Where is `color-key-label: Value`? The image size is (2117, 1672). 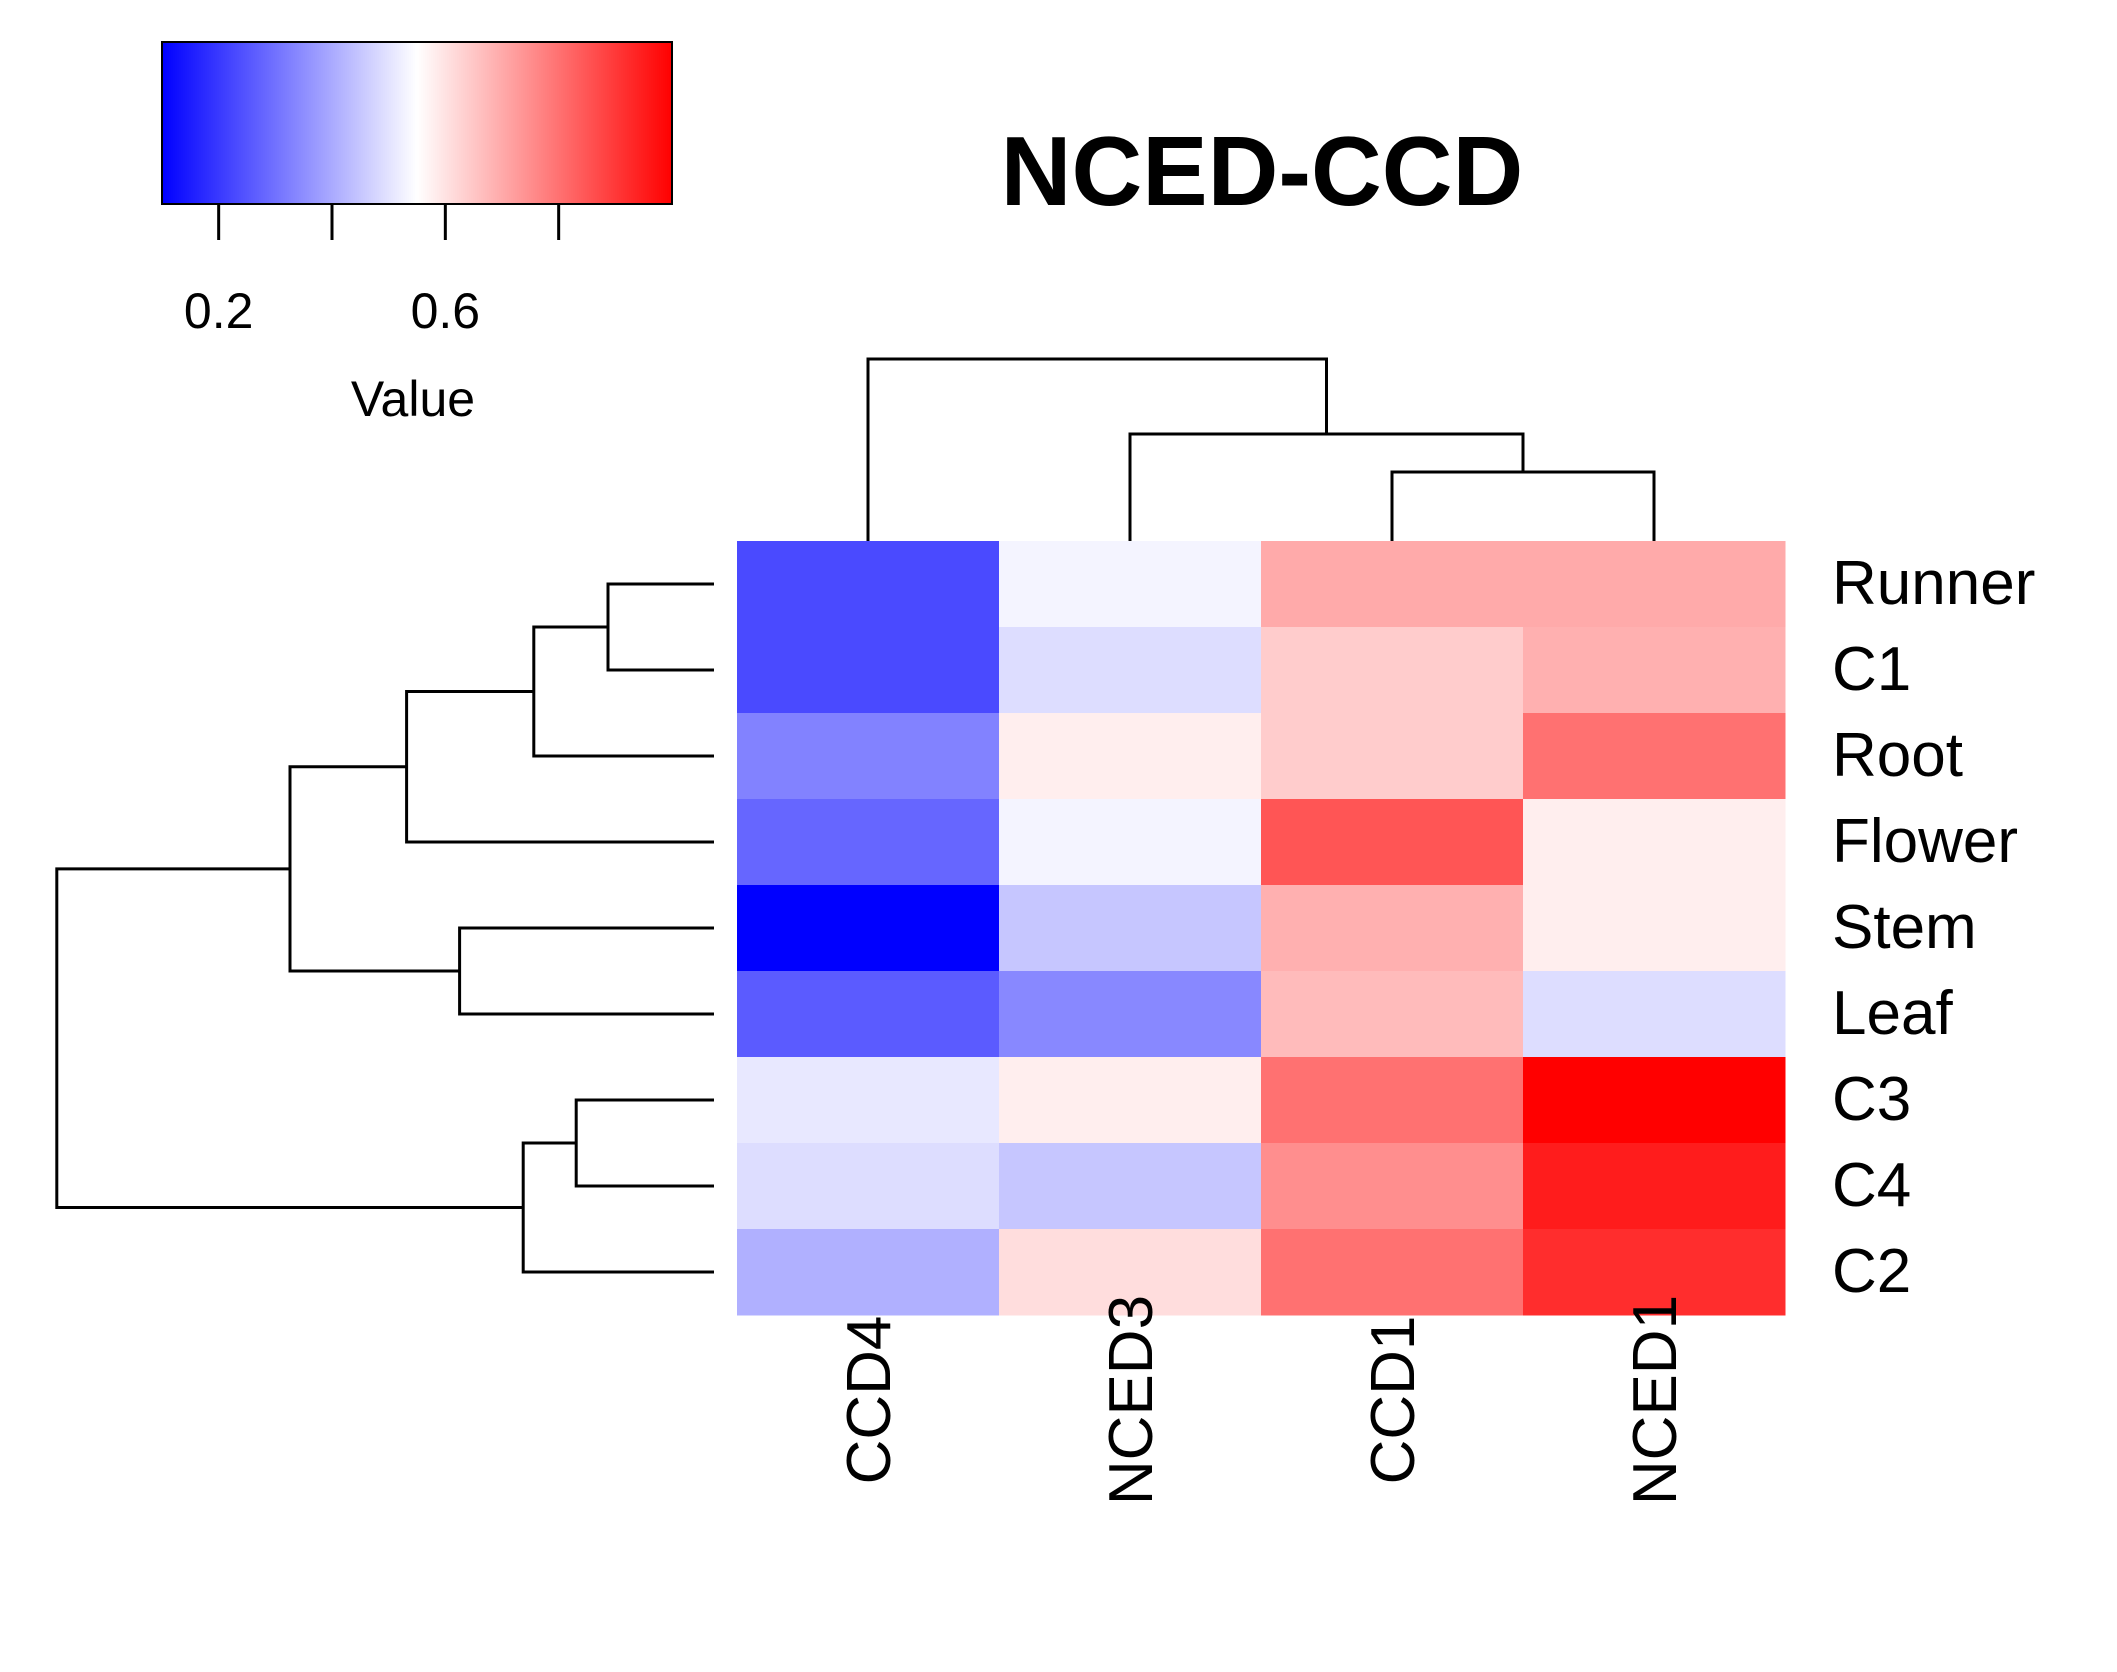 color-key-label: Value is located at coordinates (413, 399).